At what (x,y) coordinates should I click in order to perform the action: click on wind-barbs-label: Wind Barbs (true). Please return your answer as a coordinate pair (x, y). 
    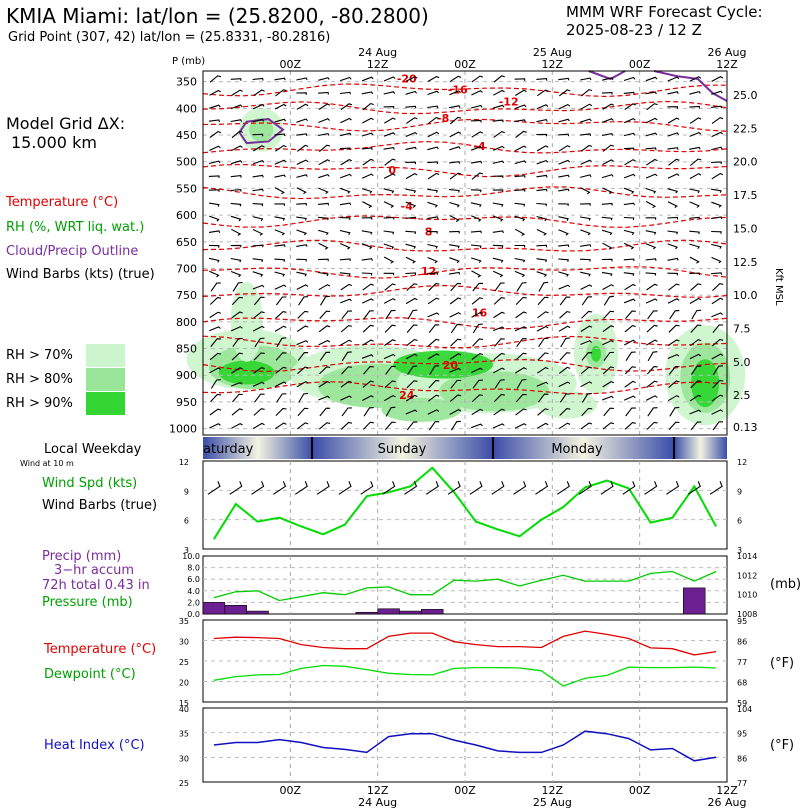
    Looking at the image, I should click on (100, 505).